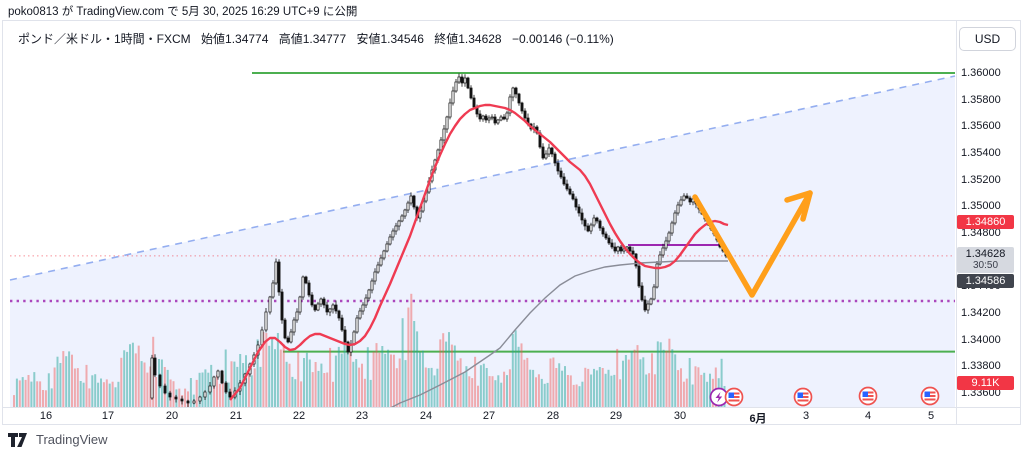 This screenshot has height=457, width=1024. Describe the element at coordinates (956, 222) in the screenshot. I see `price-axis-separator` at that location.